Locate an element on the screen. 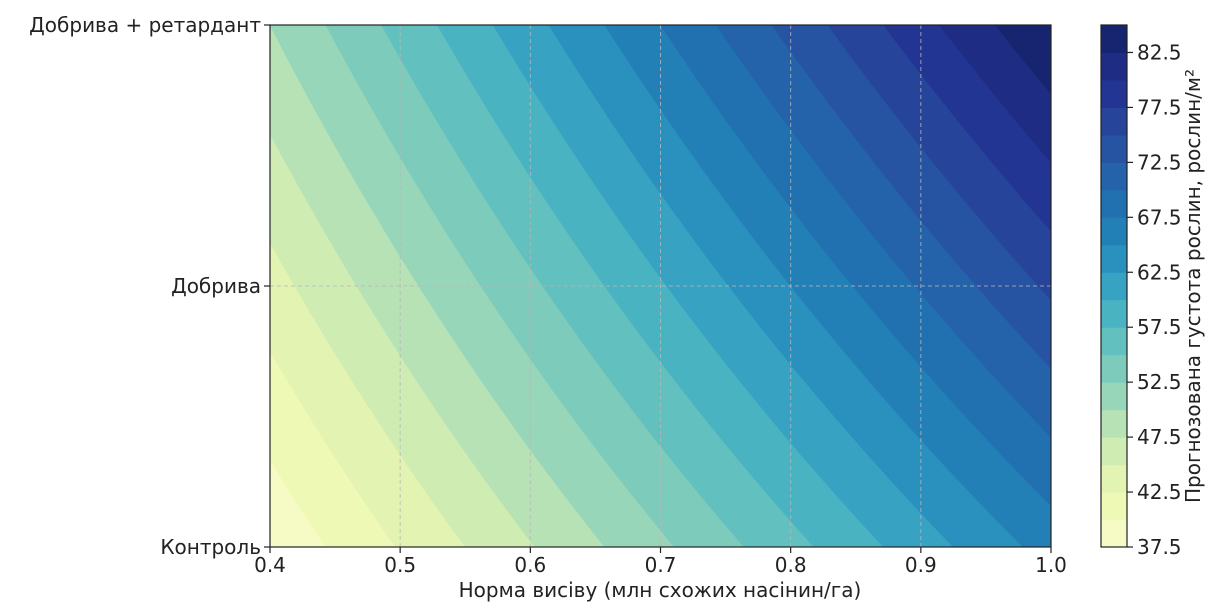 Image resolution: width=1211 pixels, height=610 pixels. colorbar-tick-label: 77.5 is located at coordinates (1159, 107).